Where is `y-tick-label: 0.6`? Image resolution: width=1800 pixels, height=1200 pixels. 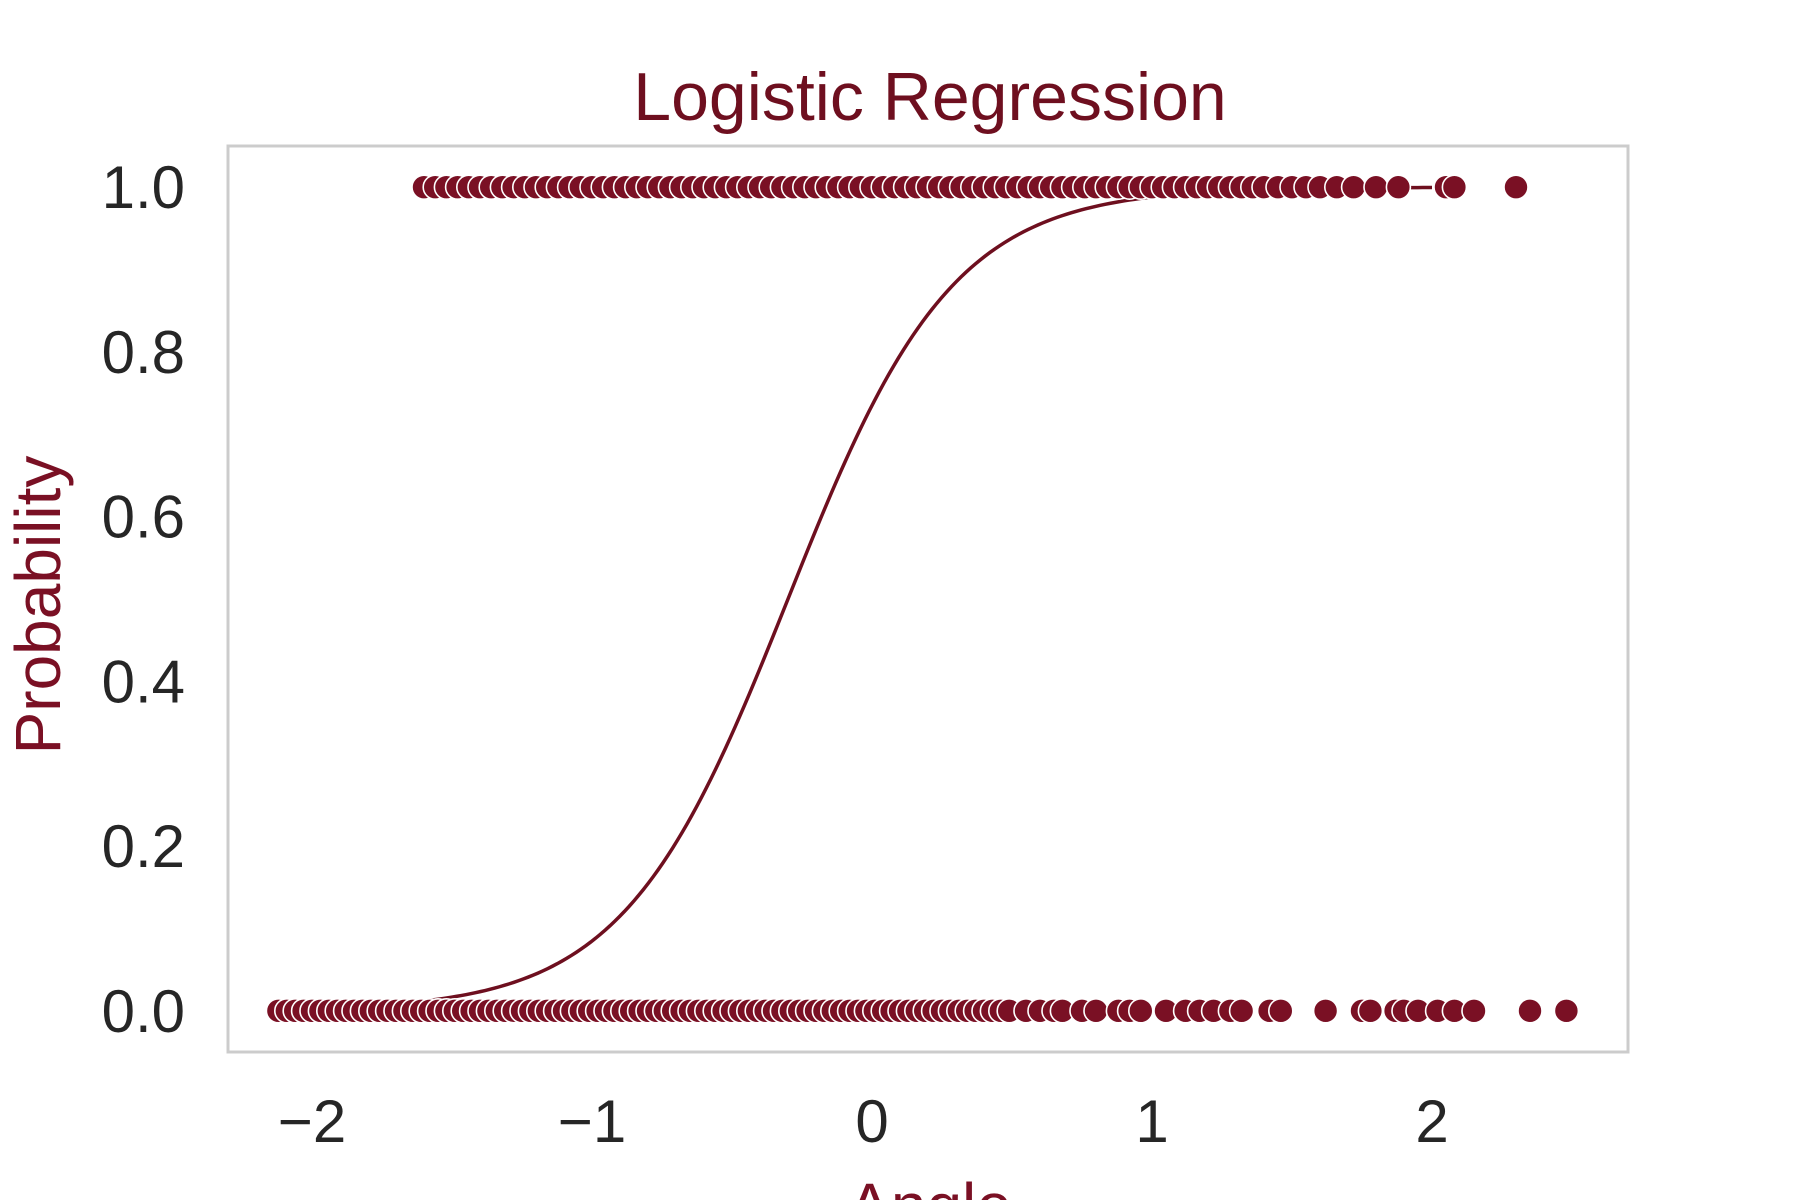
y-tick-label: 0.6 is located at coordinates (143, 517).